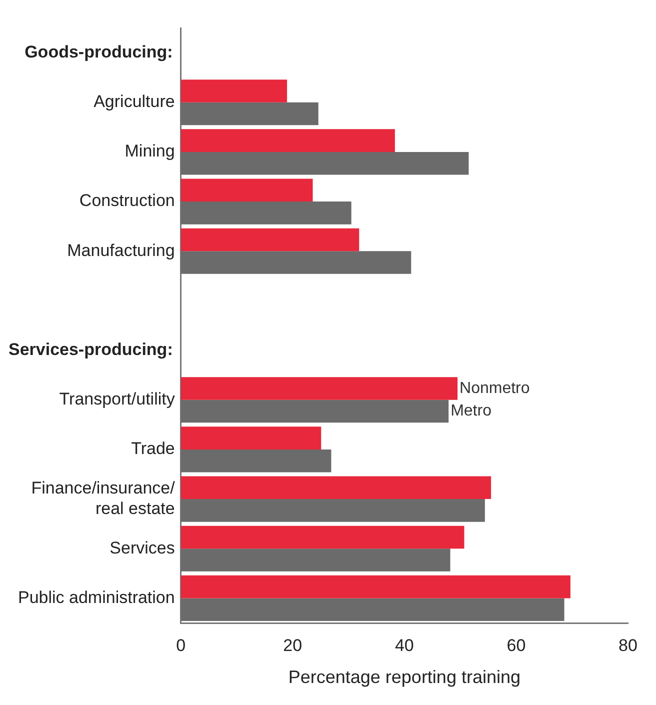 This screenshot has height=705, width=656. I want to click on y-tick-label: Mining, so click(149, 151).